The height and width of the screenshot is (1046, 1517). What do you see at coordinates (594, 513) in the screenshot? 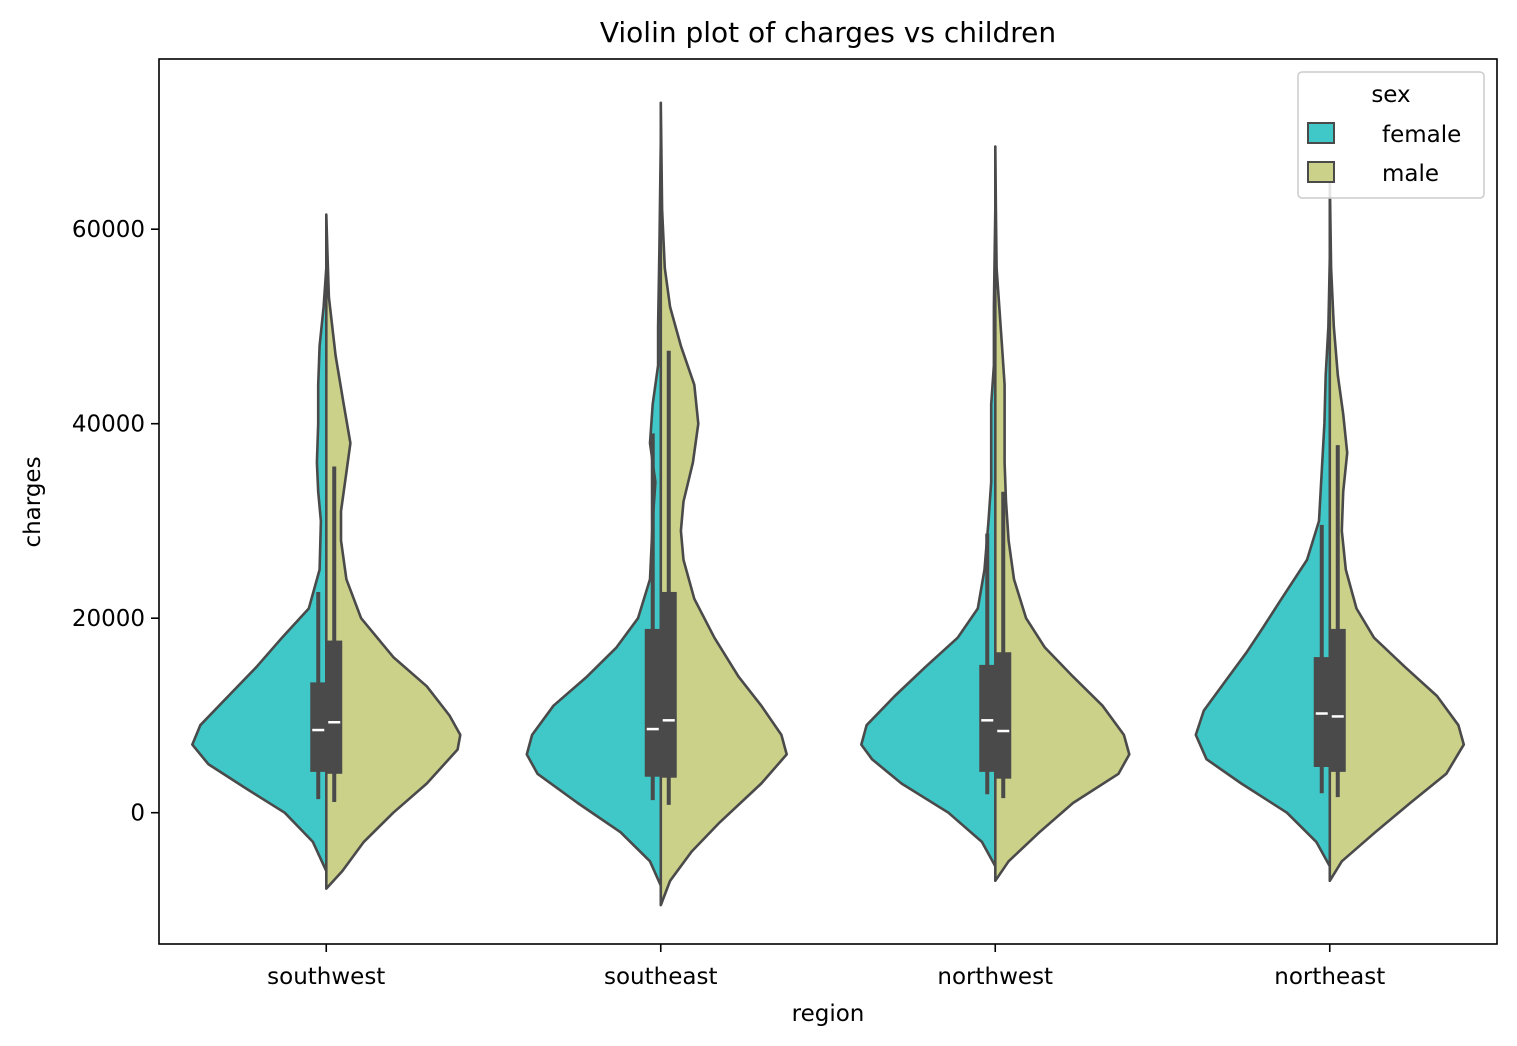
I see `violin-female-southeast` at bounding box center [594, 513].